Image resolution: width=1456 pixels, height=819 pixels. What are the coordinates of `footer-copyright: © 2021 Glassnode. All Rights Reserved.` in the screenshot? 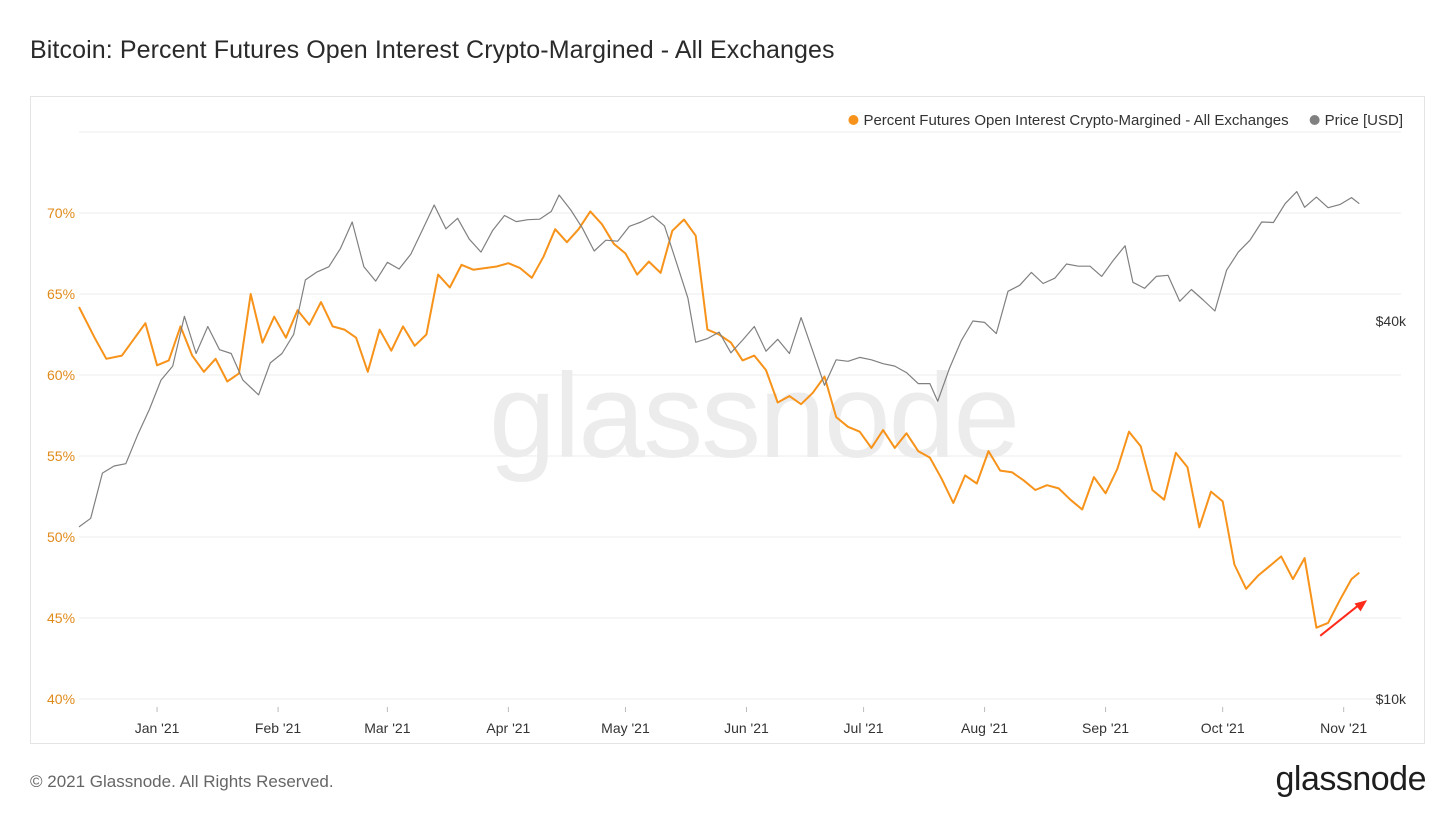 It's located at (182, 781).